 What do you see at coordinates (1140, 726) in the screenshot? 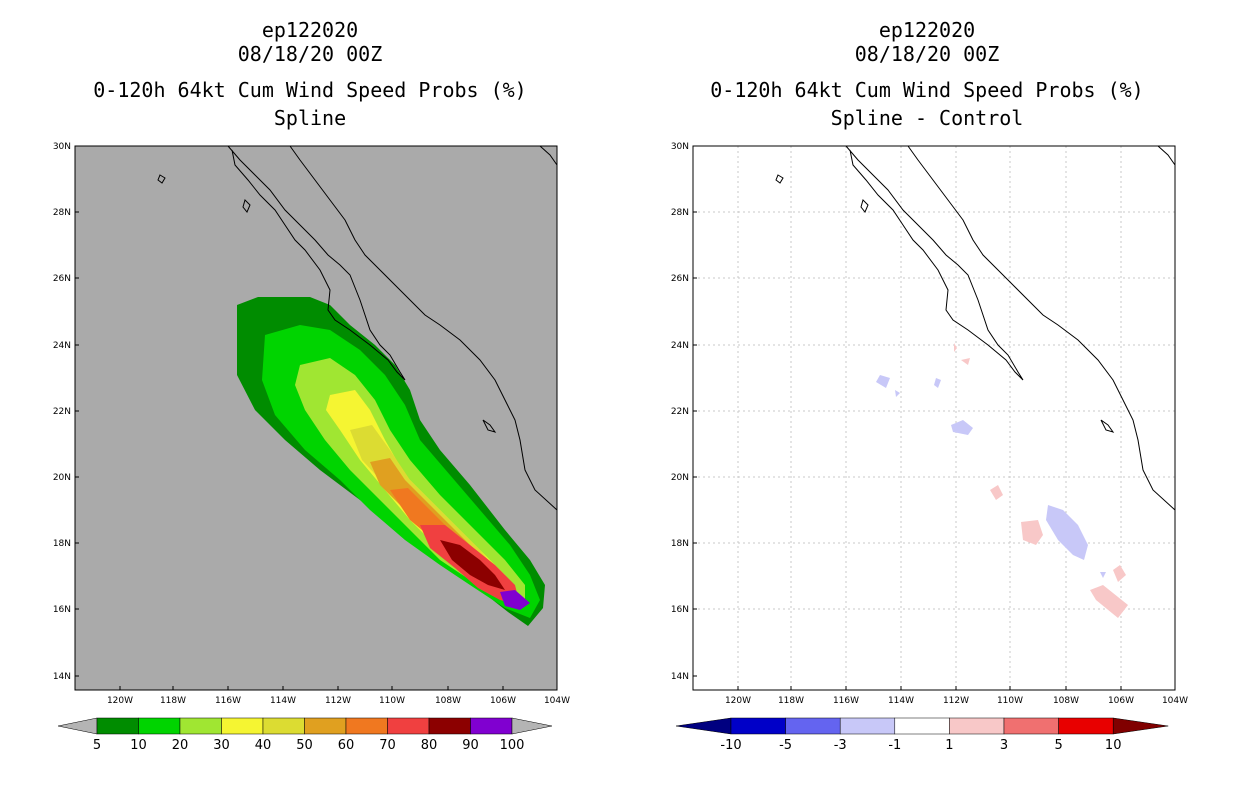
I see `right-colorbar-high-arrow` at bounding box center [1140, 726].